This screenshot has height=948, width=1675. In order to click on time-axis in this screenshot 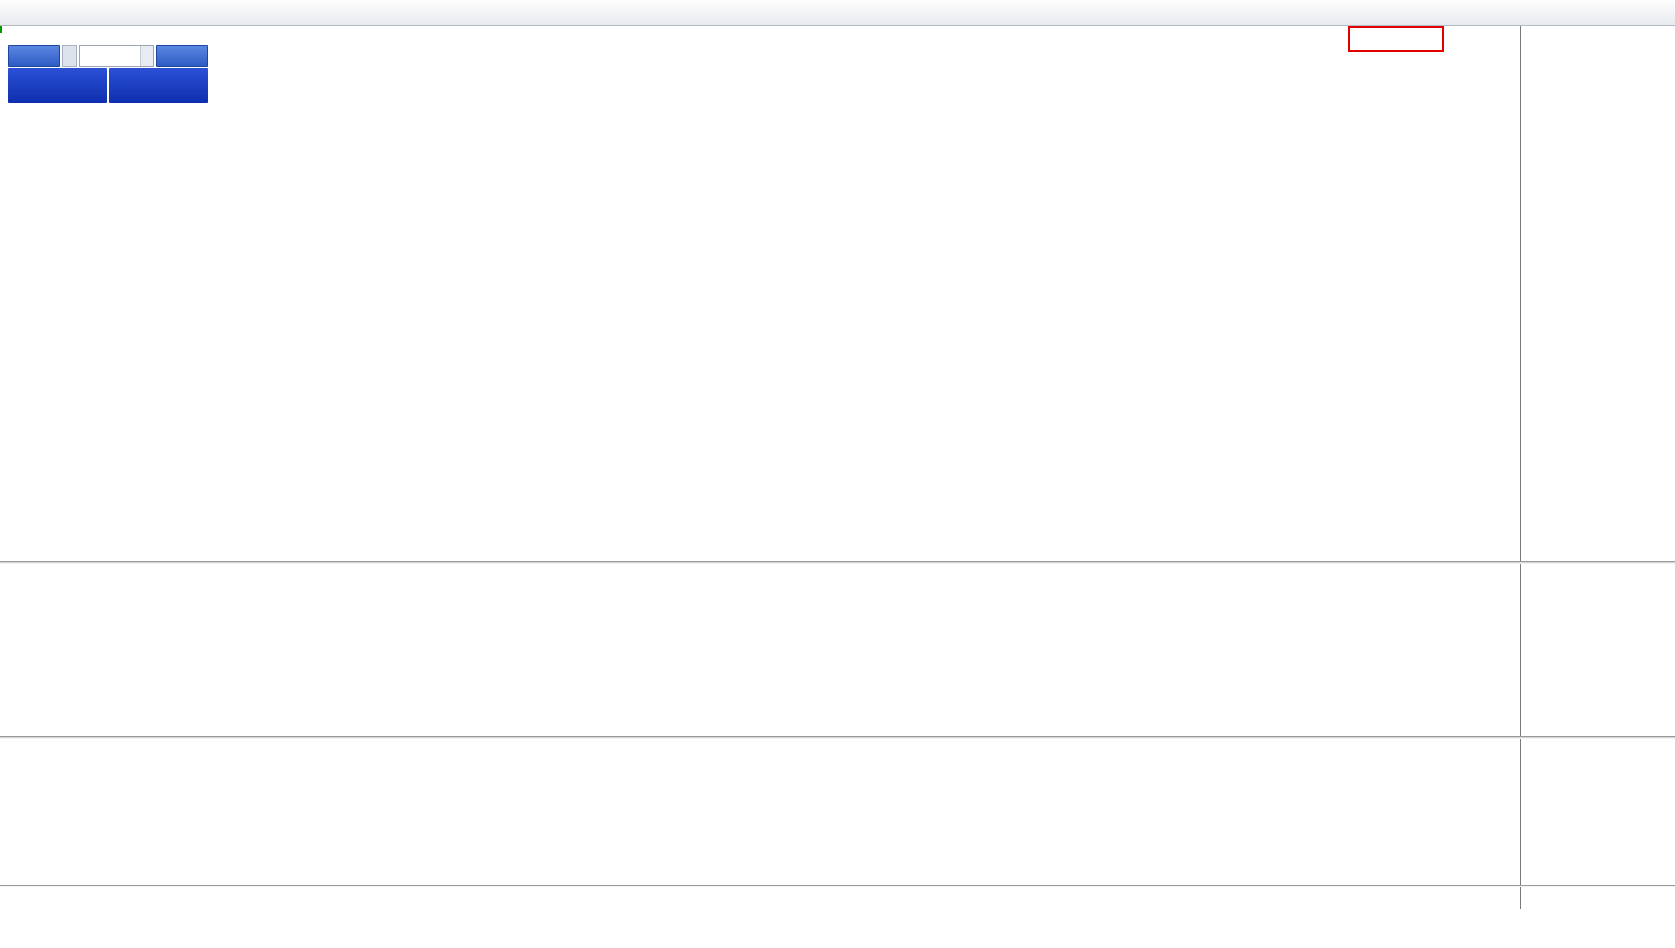, I will do `click(760, 898)`.